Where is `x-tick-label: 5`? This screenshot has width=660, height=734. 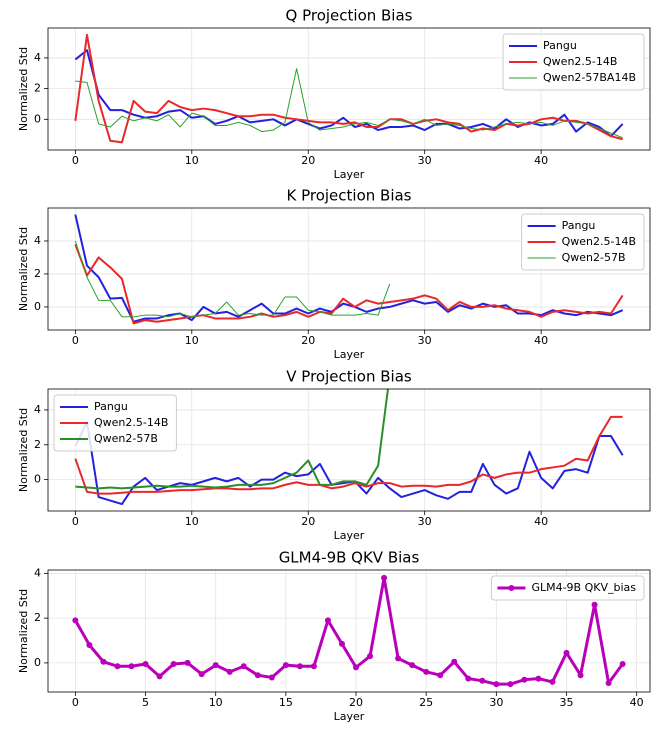
x-tick-label: 5 is located at coordinates (145, 702).